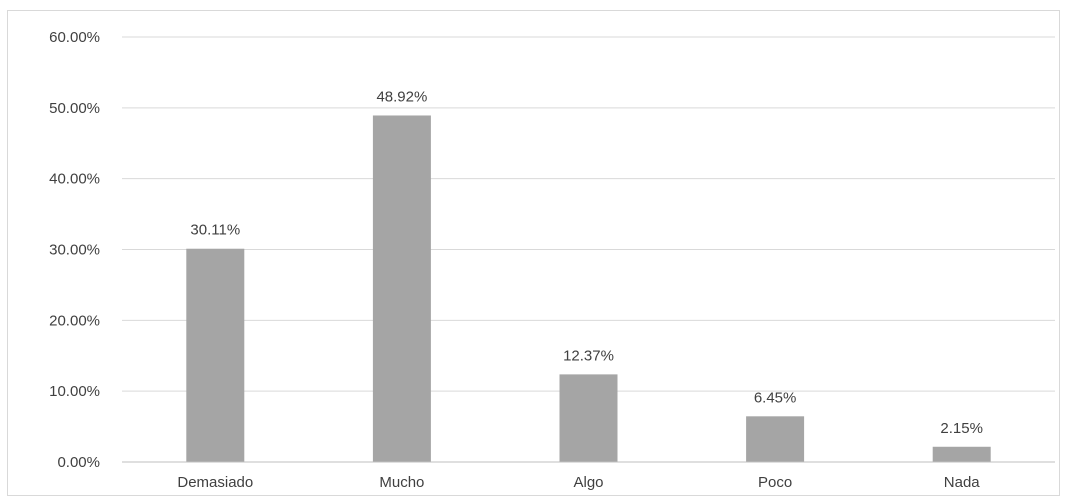 The width and height of the screenshot is (1068, 502). I want to click on data-label-algo: 12.37%, so click(588, 355).